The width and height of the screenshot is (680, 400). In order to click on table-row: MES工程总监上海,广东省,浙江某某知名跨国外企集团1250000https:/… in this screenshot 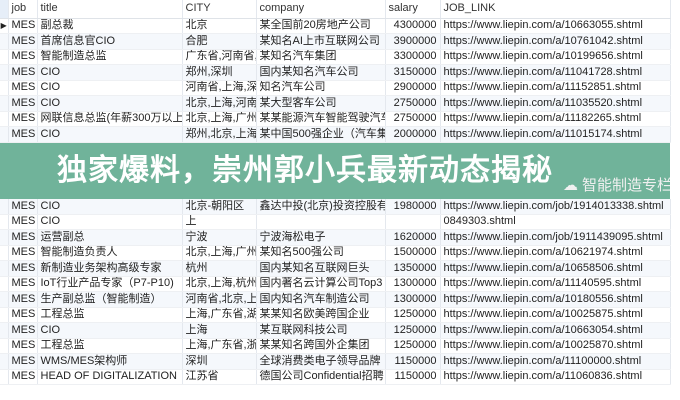, I will do `click(335, 346)`.